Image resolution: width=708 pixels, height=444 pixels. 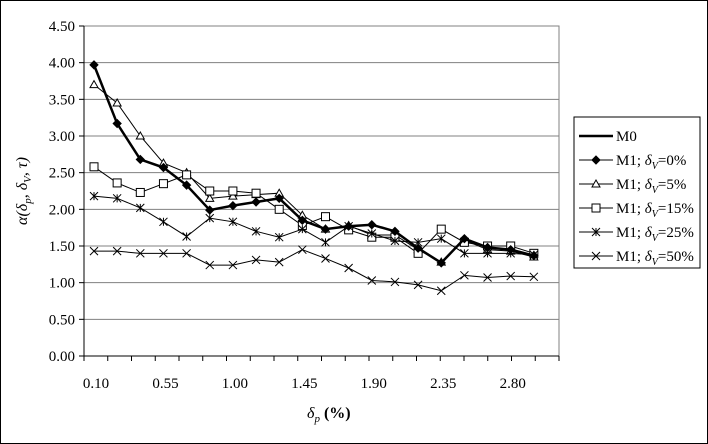 What do you see at coordinates (62, 64) in the screenshot?
I see `y-tick-label: 4.00` at bounding box center [62, 64].